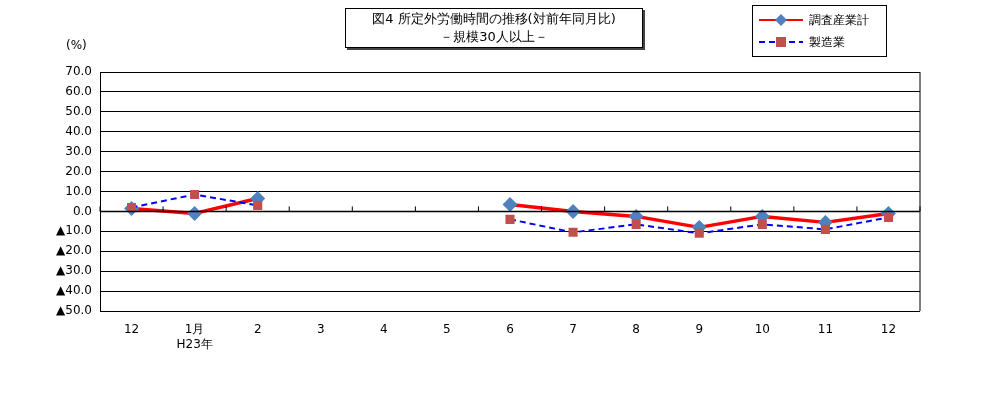  Describe the element at coordinates (82, 210) in the screenshot. I see `y-tick-label: 0.0` at that location.